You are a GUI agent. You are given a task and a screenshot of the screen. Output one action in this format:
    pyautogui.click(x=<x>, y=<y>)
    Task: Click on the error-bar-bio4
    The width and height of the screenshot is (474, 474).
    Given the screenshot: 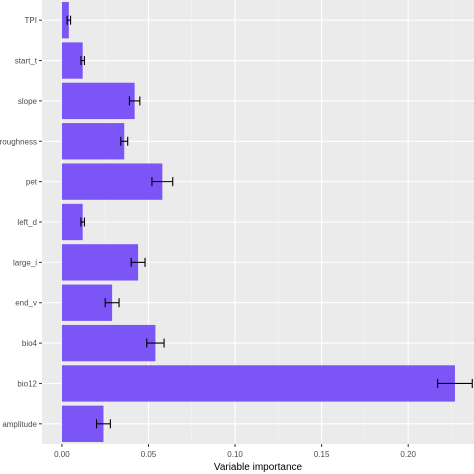 What is the action you would take?
    pyautogui.click(x=155, y=343)
    